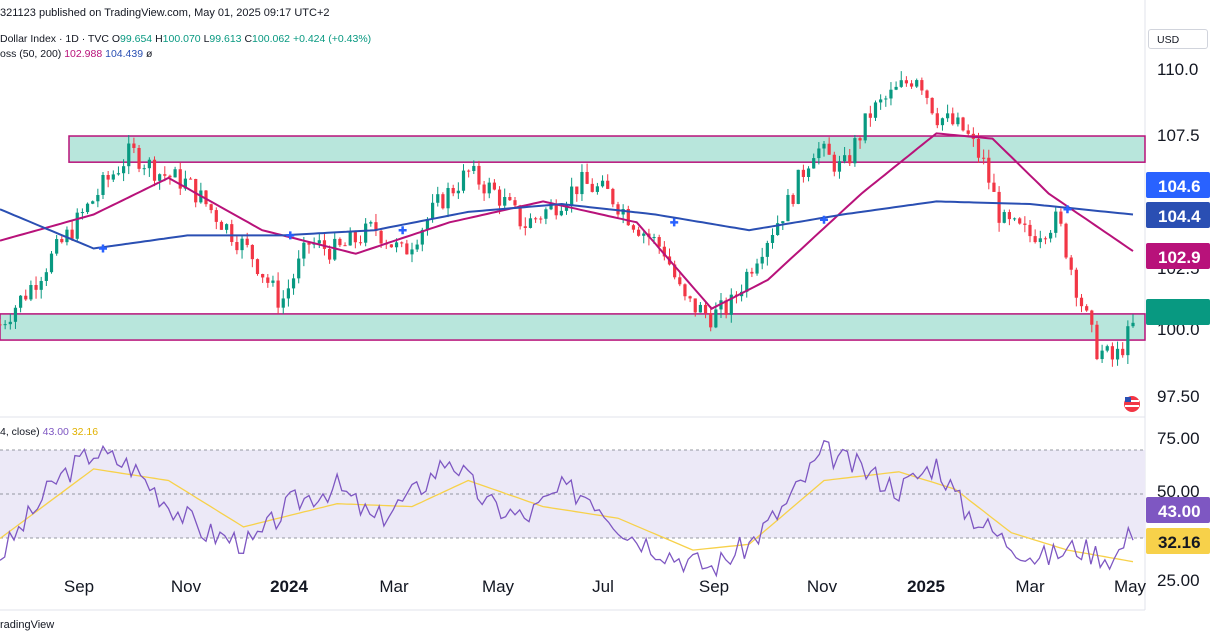  Describe the element at coordinates (1178, 580) in the screenshot. I see `rsi-tick-label: 25.00` at that location.